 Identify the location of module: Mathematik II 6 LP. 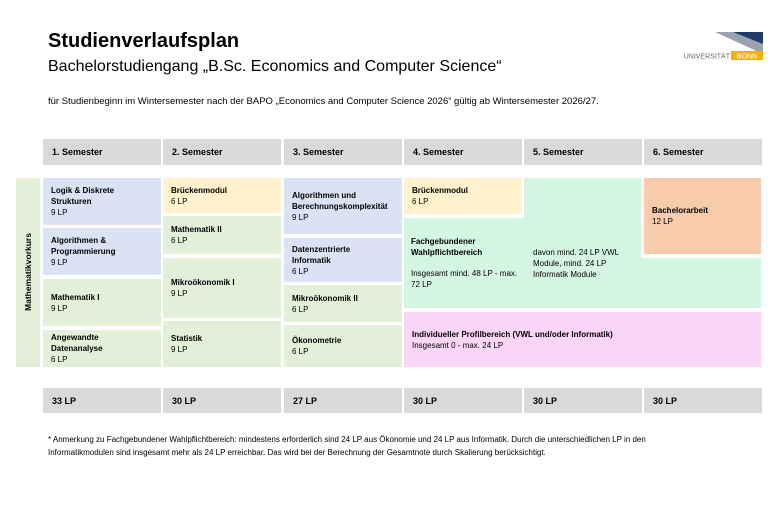
(222, 235).